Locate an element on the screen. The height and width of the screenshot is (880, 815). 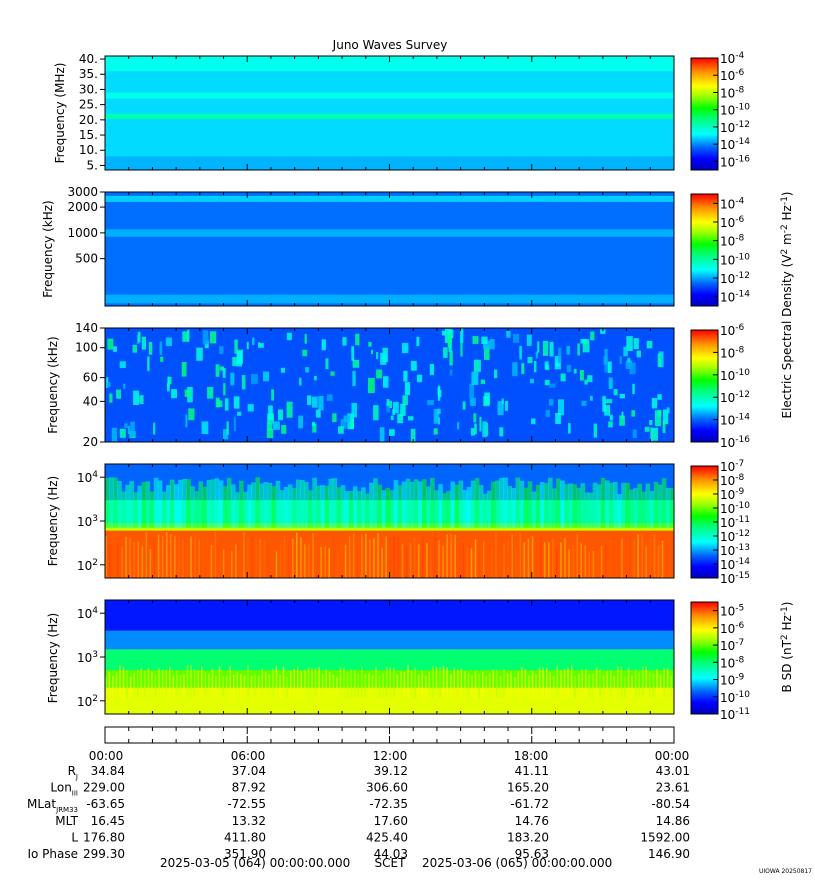
time-tick-label: 18:00 is located at coordinates (531, 756).